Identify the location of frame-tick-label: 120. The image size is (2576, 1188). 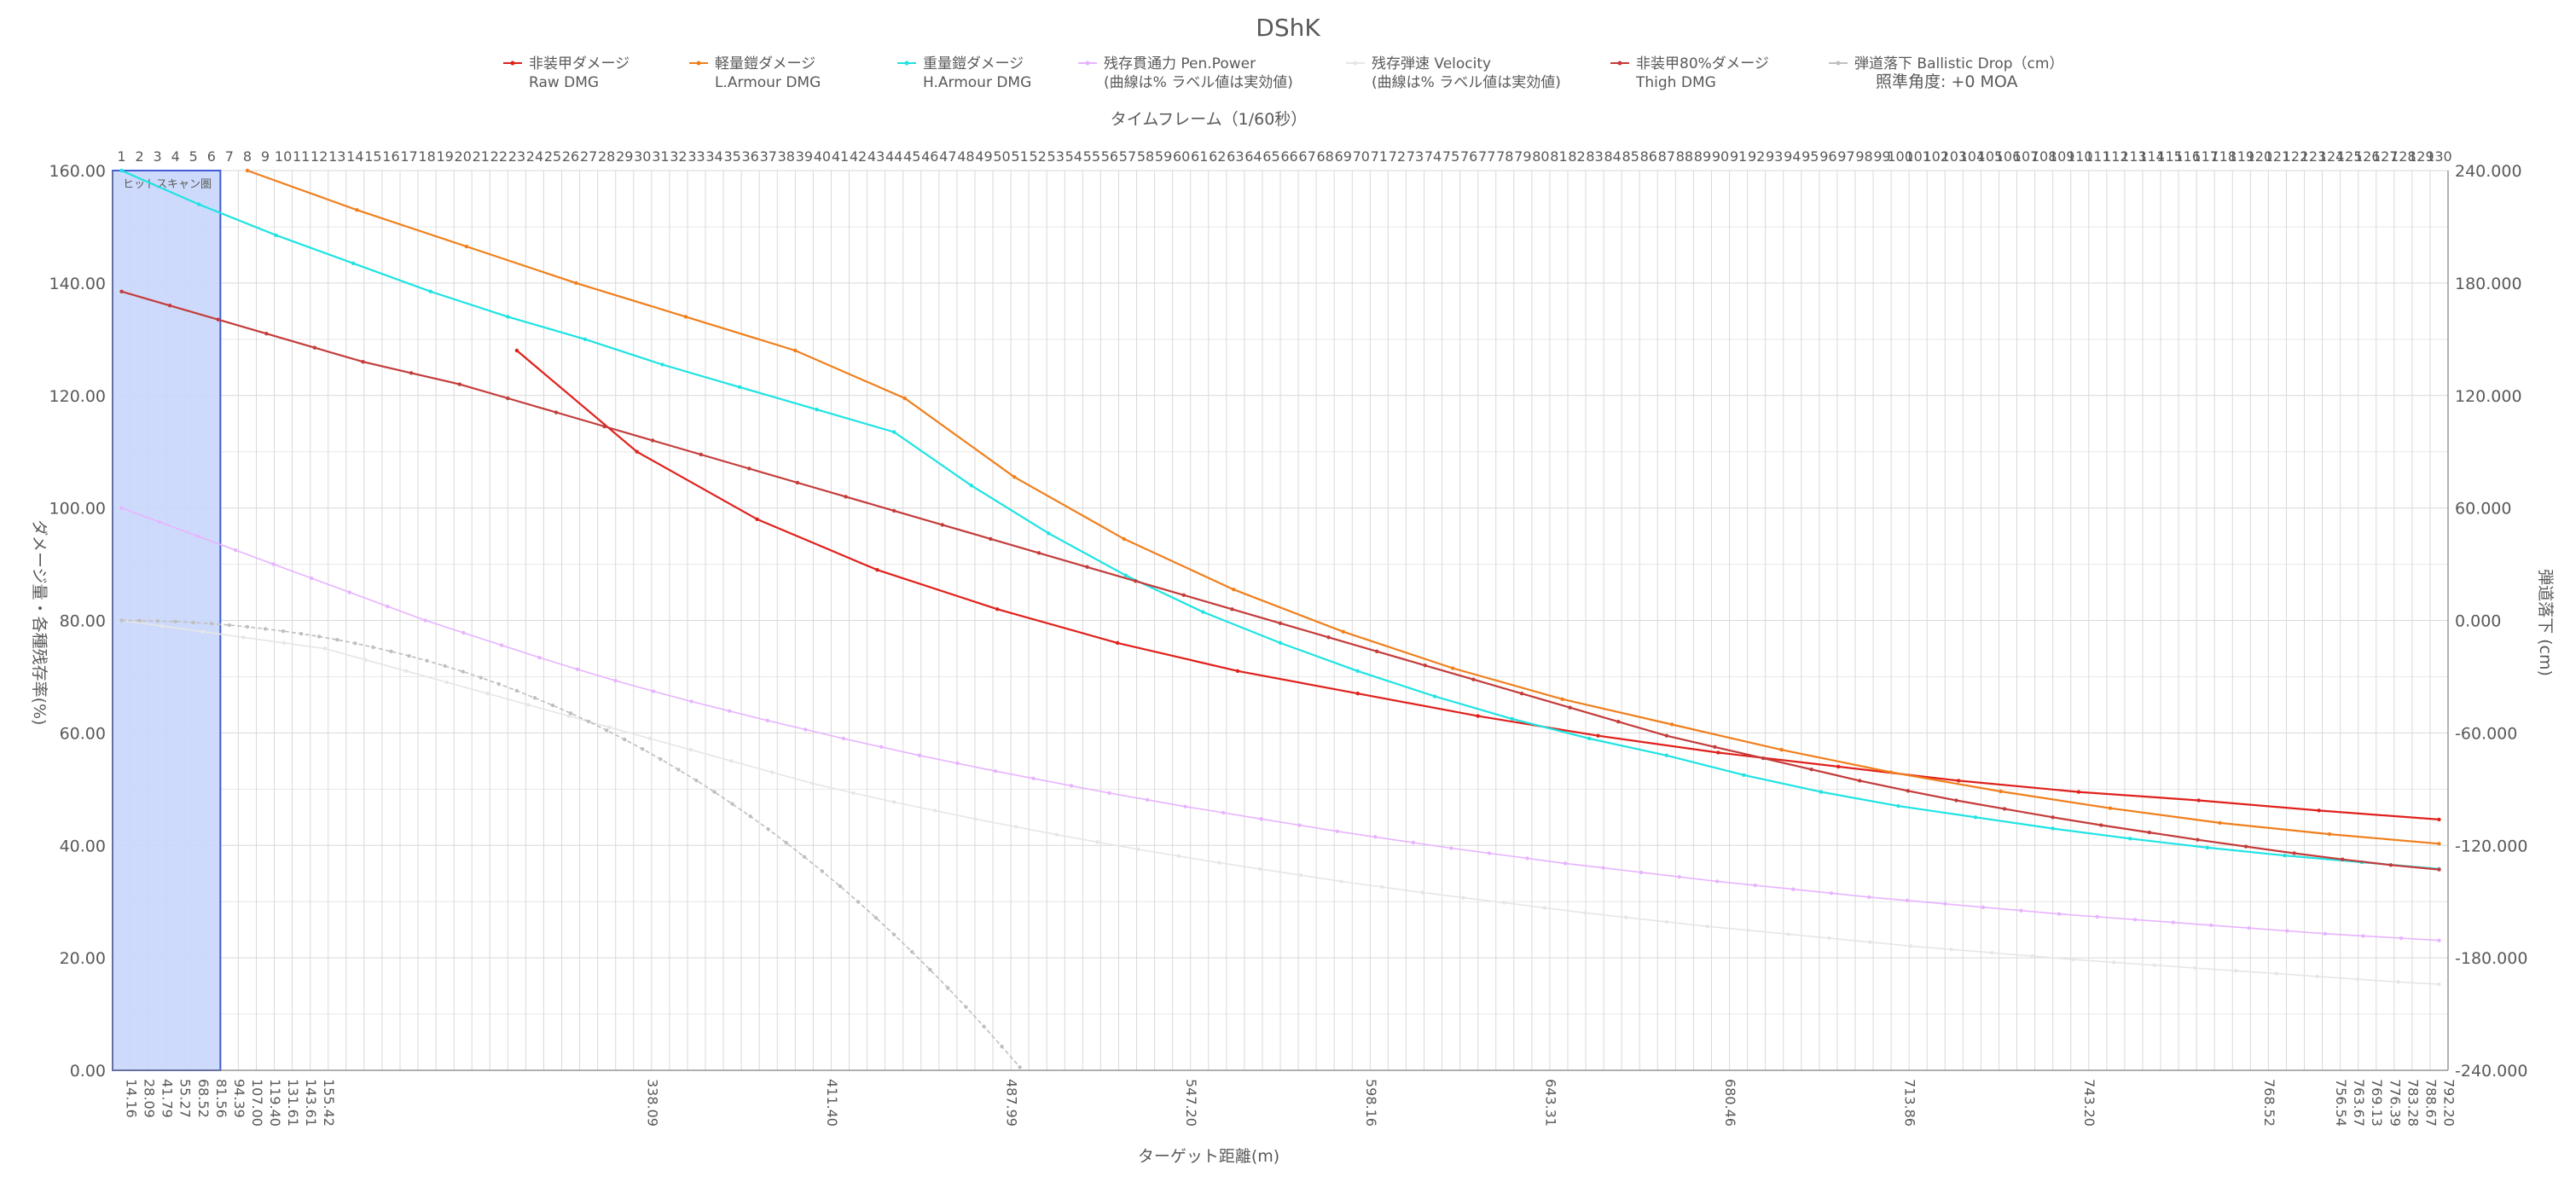
(2260, 156).